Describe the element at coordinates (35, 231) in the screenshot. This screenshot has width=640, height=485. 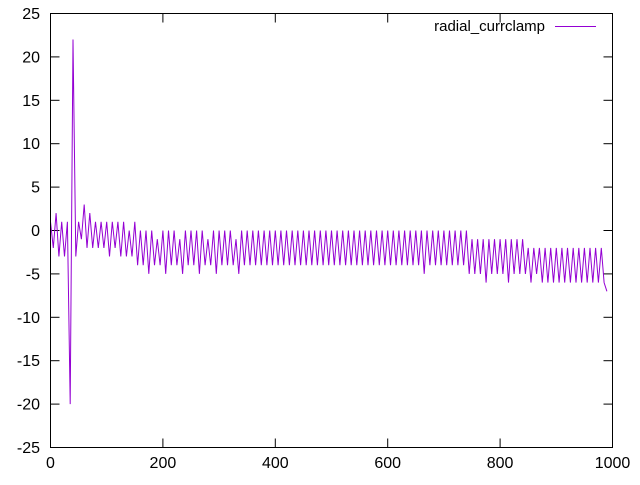
I see `y-tick-label: 0` at that location.